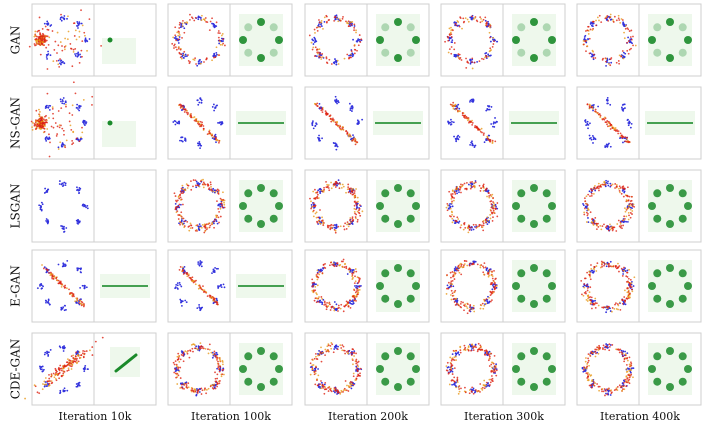  Describe the element at coordinates (230, 369) in the screenshot. I see `panel-pair` at that location.